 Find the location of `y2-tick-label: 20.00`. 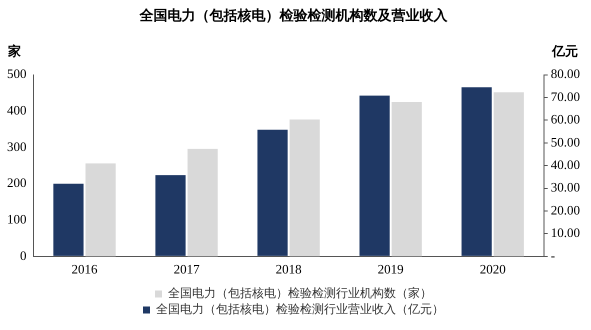

y2-tick-label: 20.00 is located at coordinates (565, 210).